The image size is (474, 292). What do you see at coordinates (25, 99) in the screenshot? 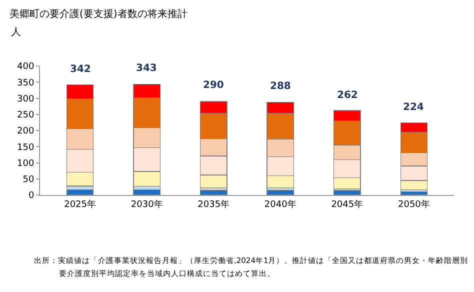
I see `y-tick-label: 300` at bounding box center [25, 99].